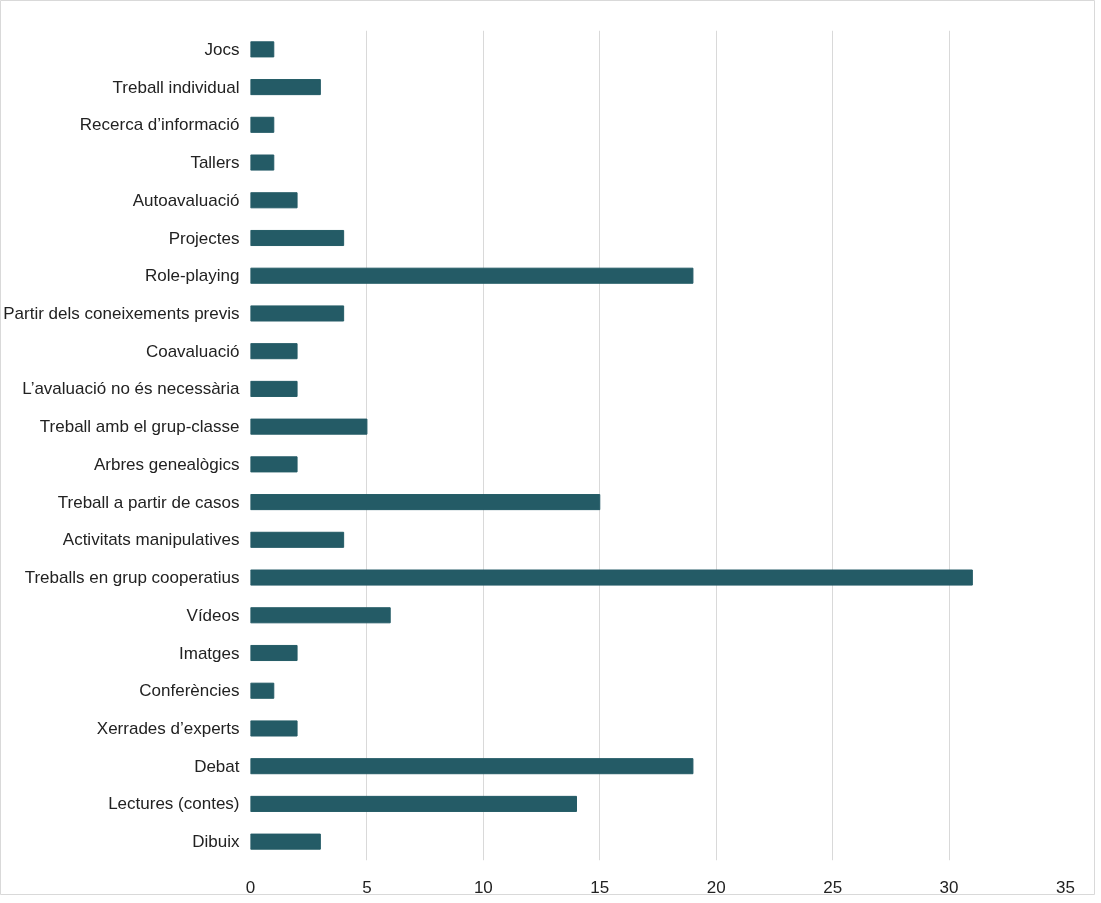  What do you see at coordinates (600, 887) in the screenshot?
I see `x-tick-label: 15` at bounding box center [600, 887].